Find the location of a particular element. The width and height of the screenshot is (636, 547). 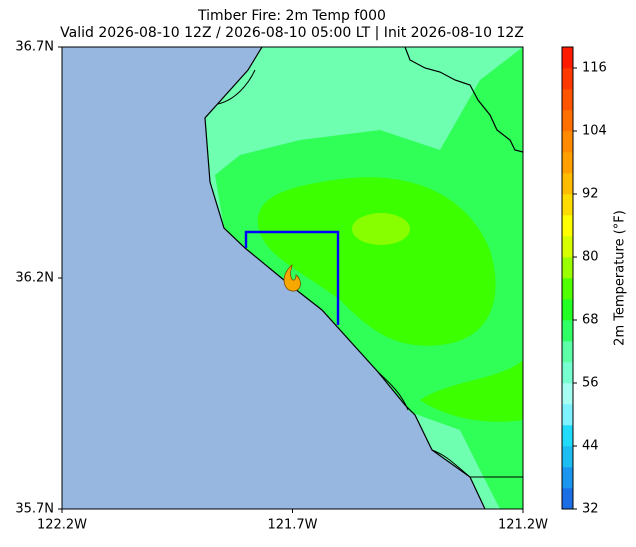

colorbar-frame is located at coordinates (567, 278).